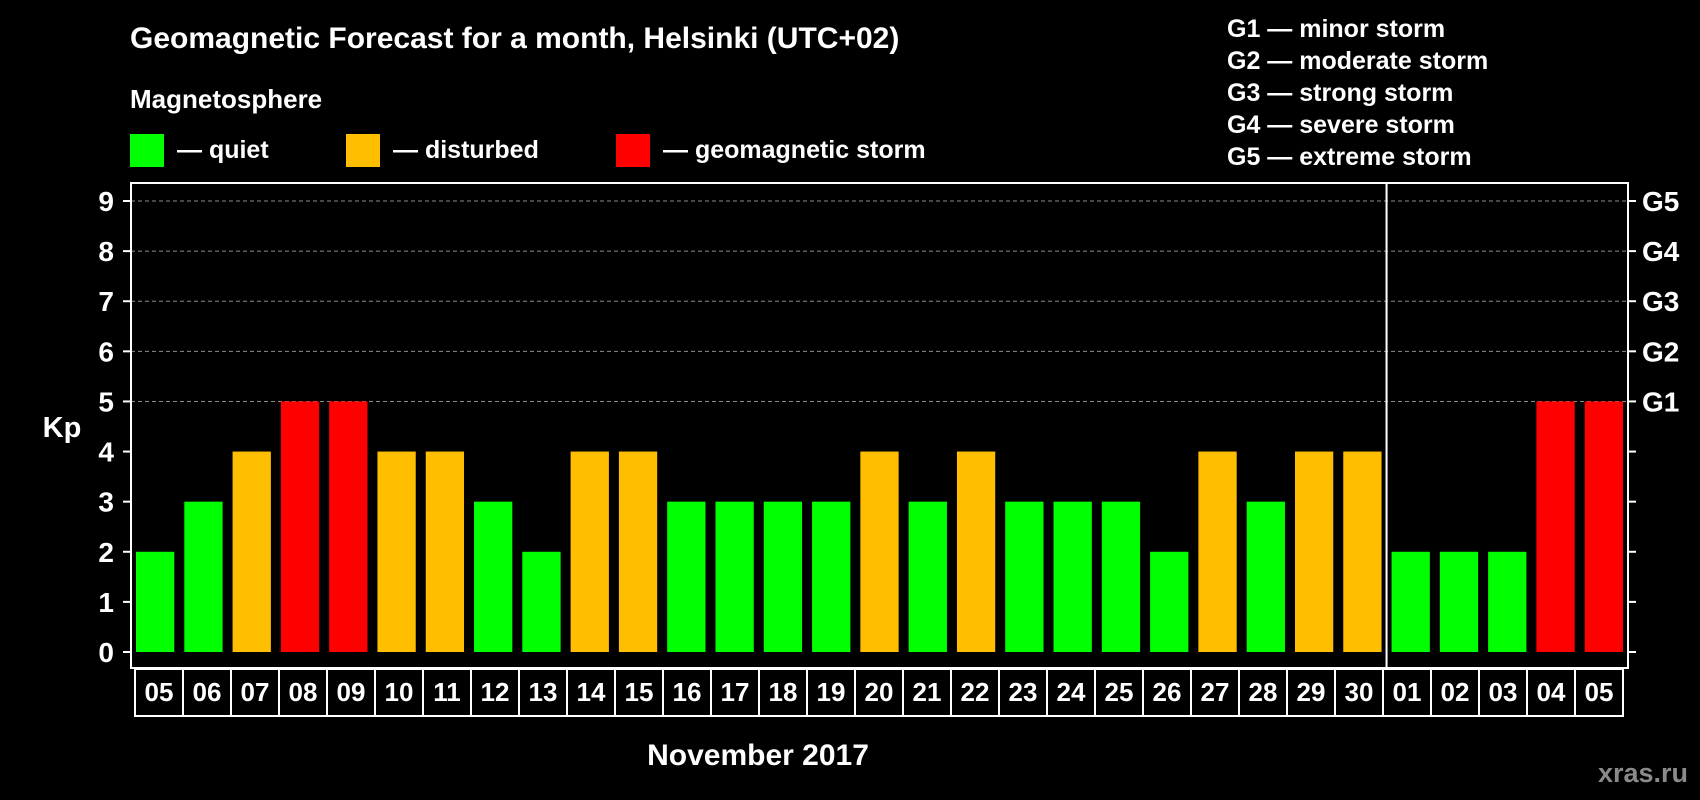 The height and width of the screenshot is (800, 1700). What do you see at coordinates (447, 692) in the screenshot?
I see `x-tick-label: 11` at bounding box center [447, 692].